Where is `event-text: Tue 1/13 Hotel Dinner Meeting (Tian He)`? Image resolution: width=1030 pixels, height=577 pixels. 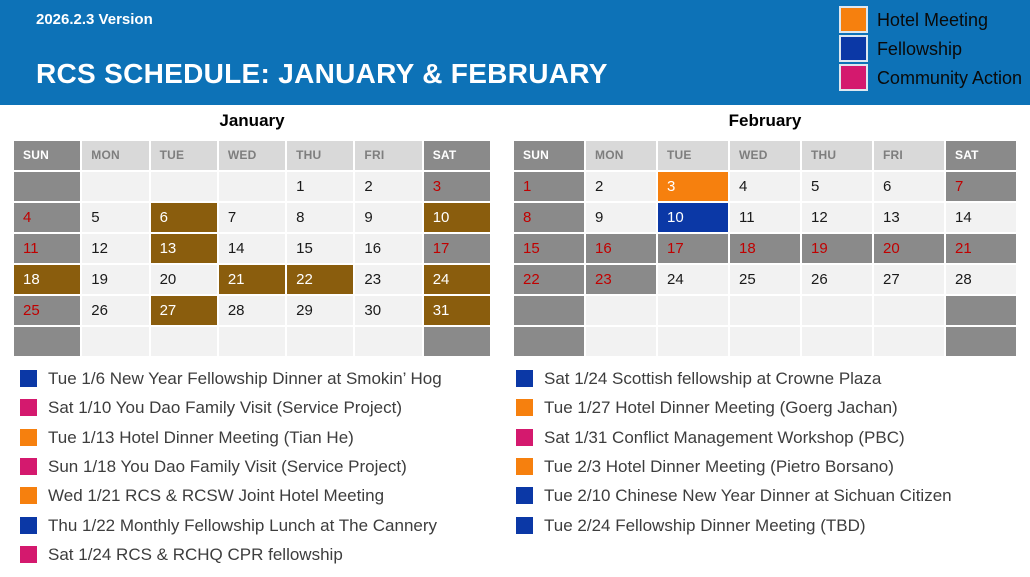 event-text: Tue 1/13 Hotel Dinner Meeting (Tian He) is located at coordinates (201, 437).